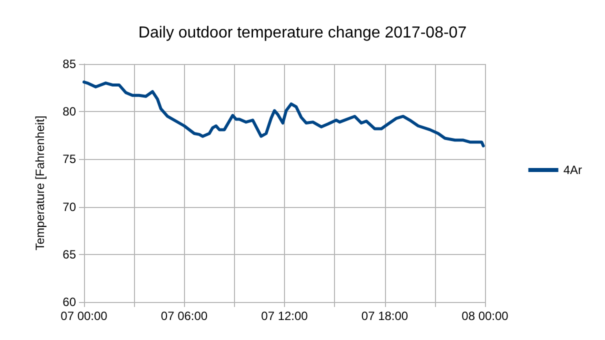 The width and height of the screenshot is (605, 340). Describe the element at coordinates (283, 114) in the screenshot. I see `line-series` at that location.